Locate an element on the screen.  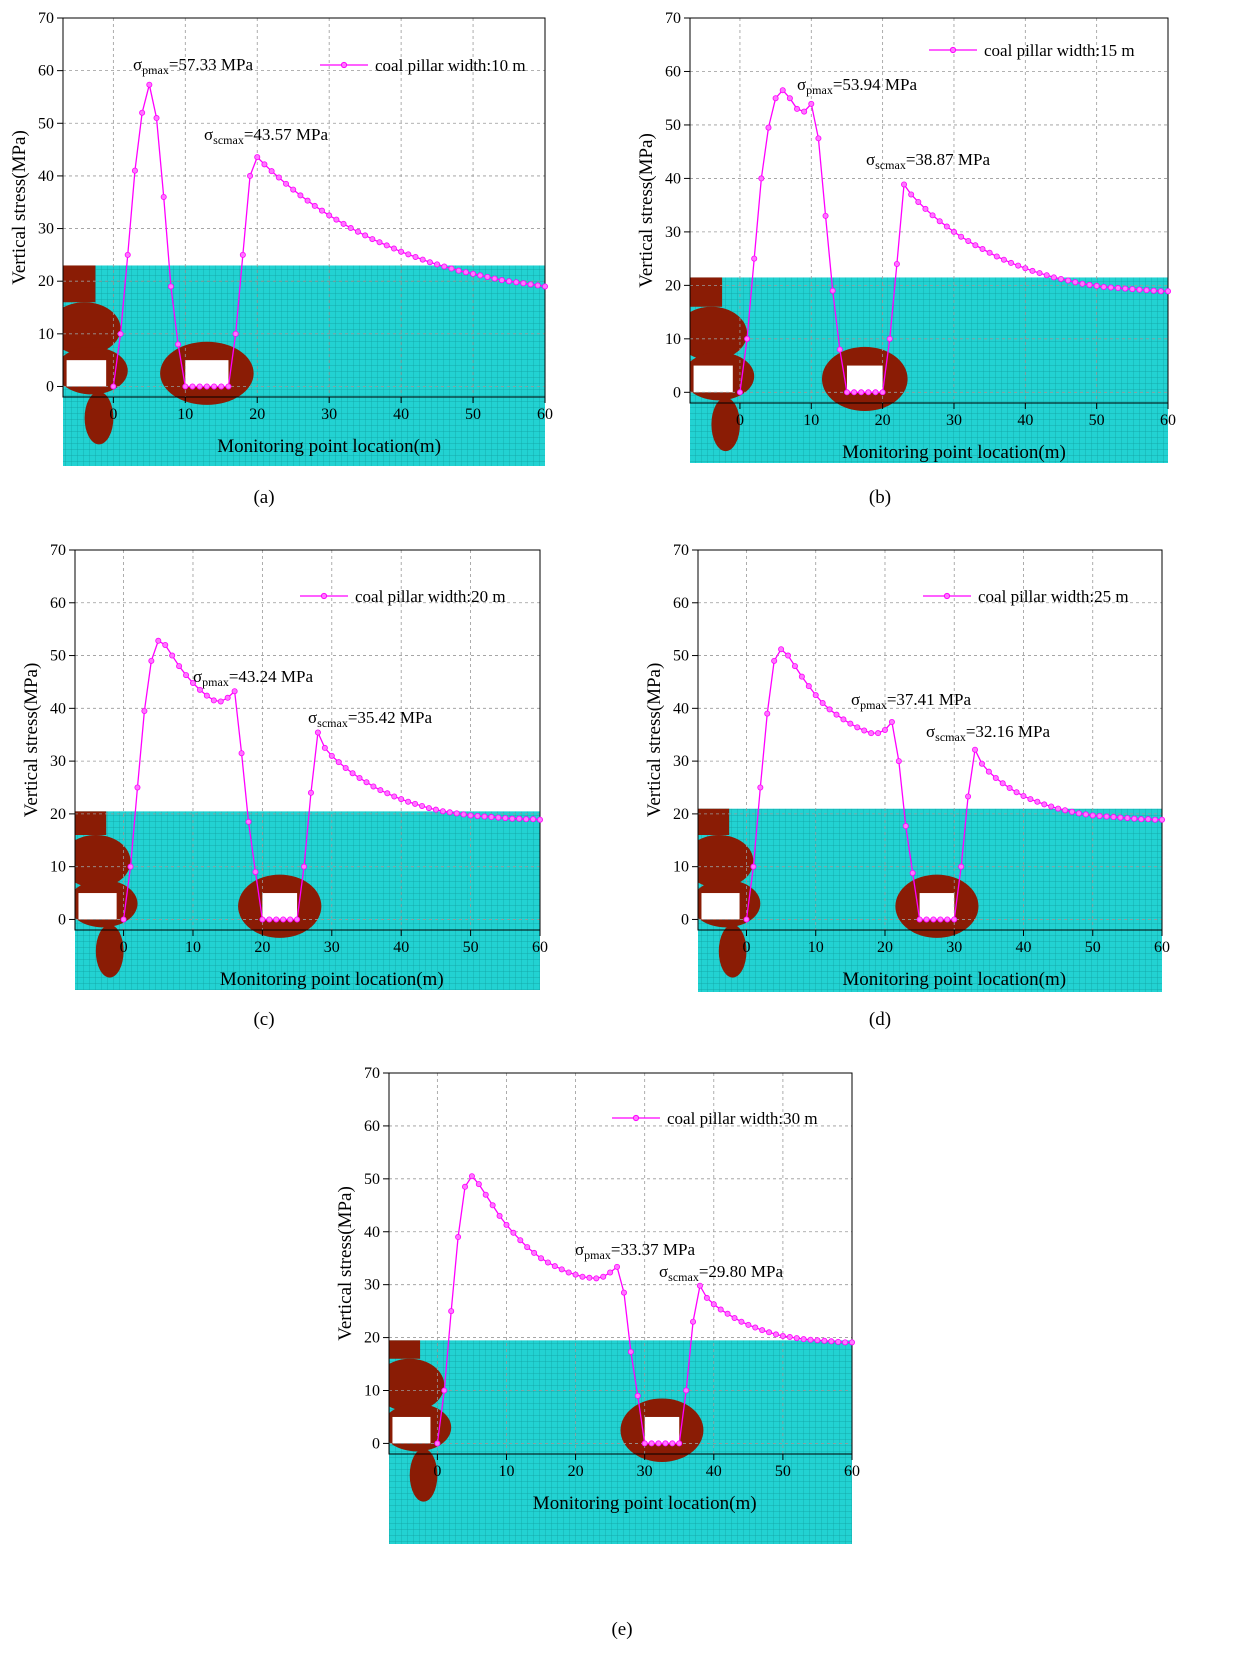
x-tick-label: 20 is located at coordinates (883, 420).